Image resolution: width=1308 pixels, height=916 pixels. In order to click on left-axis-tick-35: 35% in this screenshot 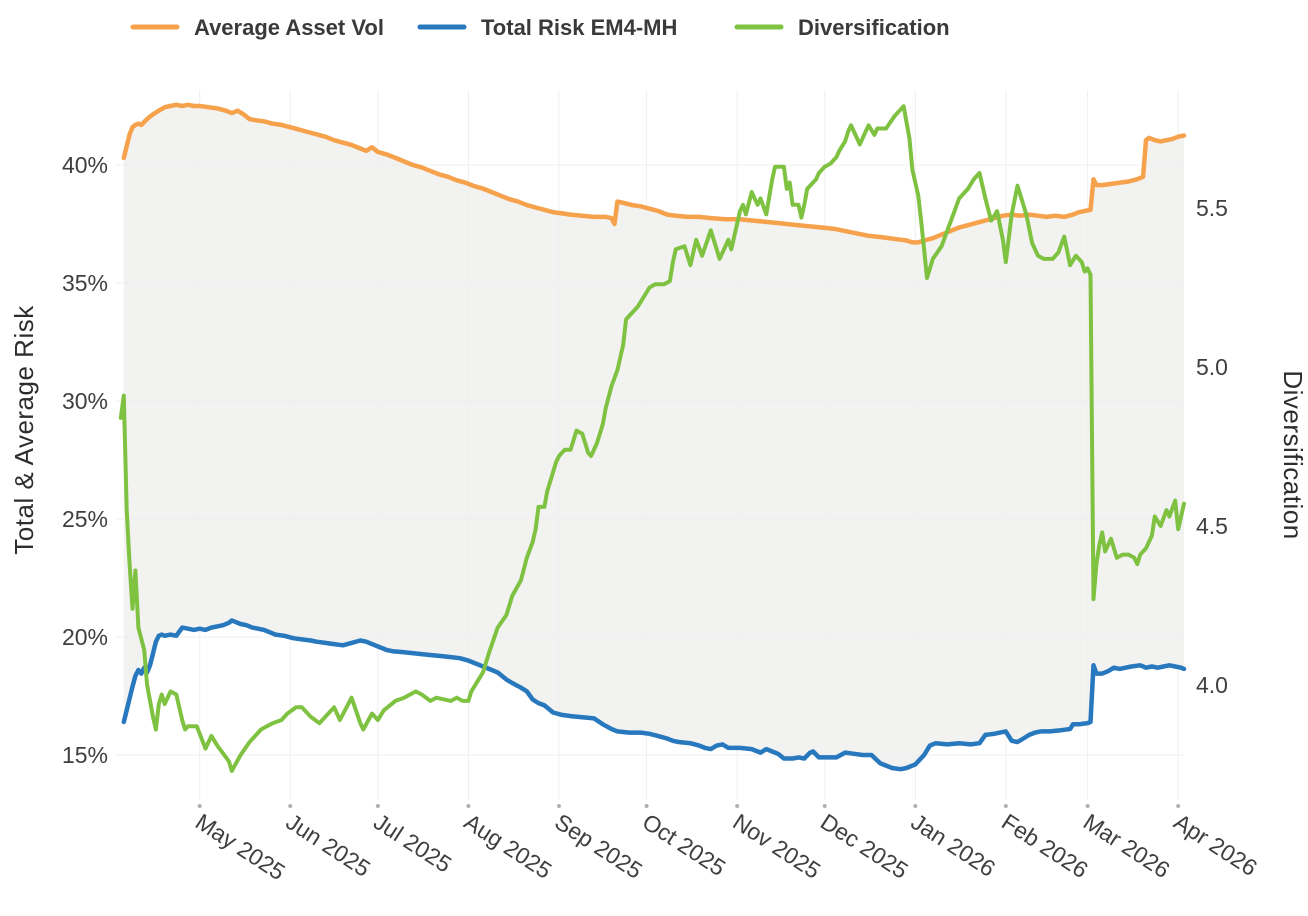, I will do `click(85, 283)`.